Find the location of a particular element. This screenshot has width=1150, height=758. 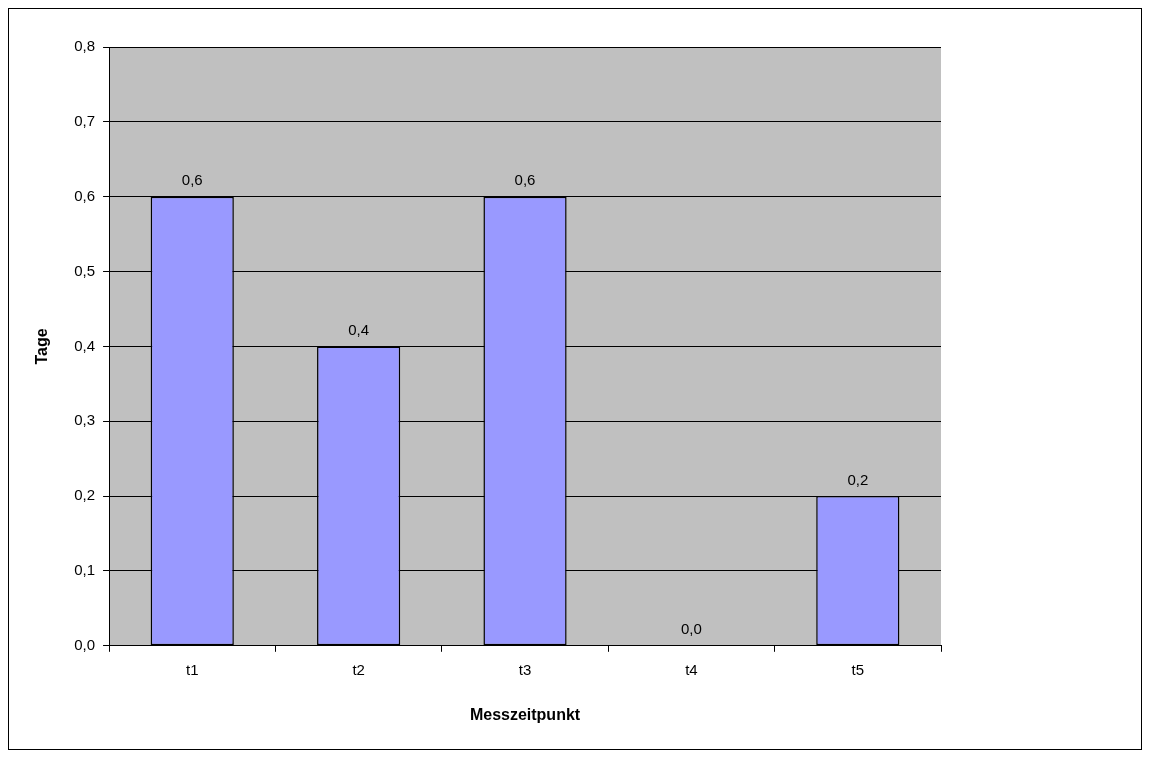

y-tick-label: 0,8 is located at coordinates (85, 46).